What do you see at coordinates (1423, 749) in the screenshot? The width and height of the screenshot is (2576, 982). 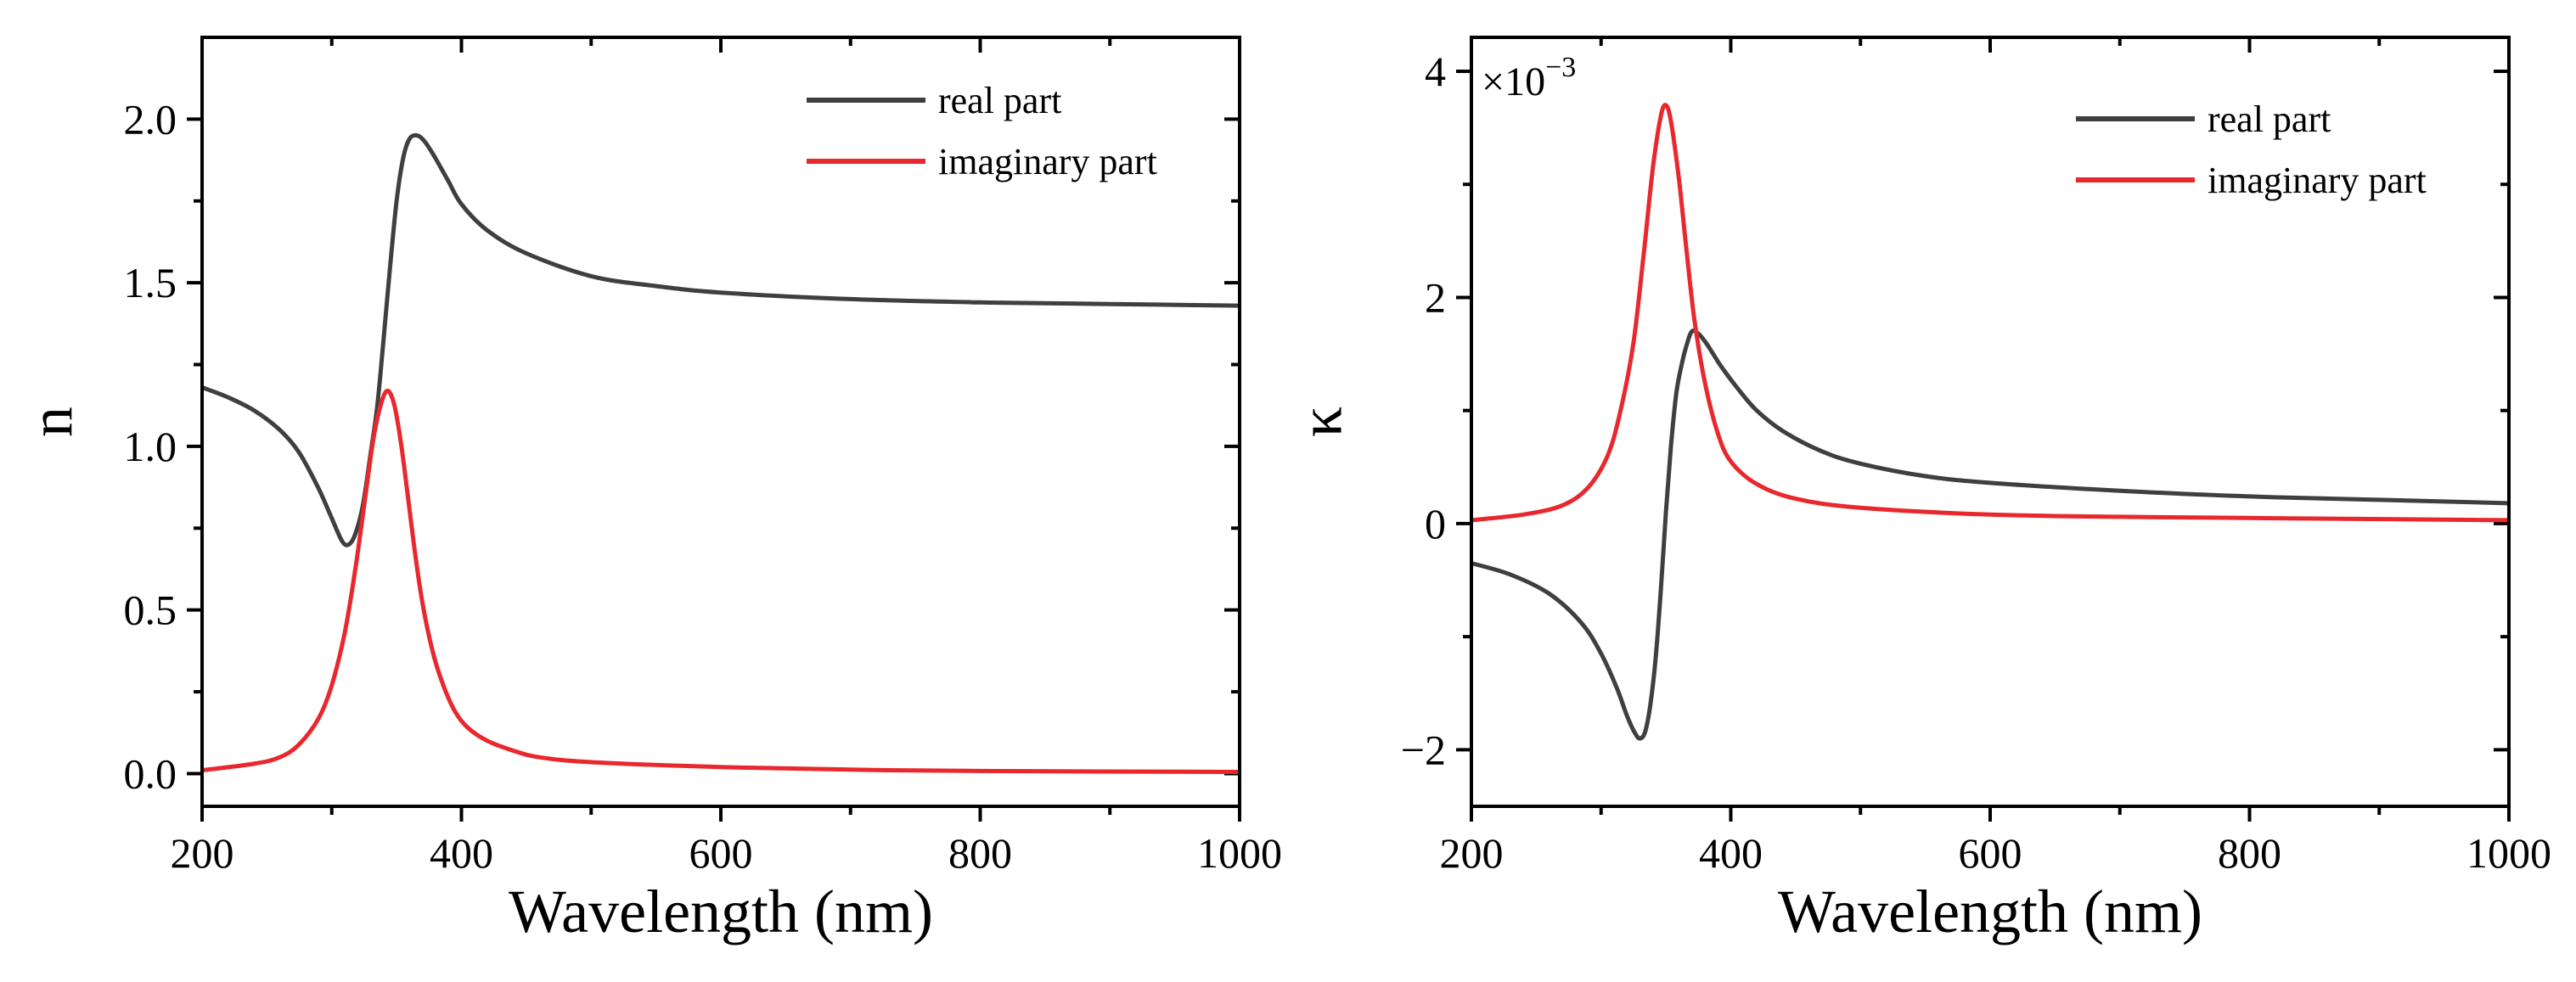 I see `y-tick-label: −2` at bounding box center [1423, 749].